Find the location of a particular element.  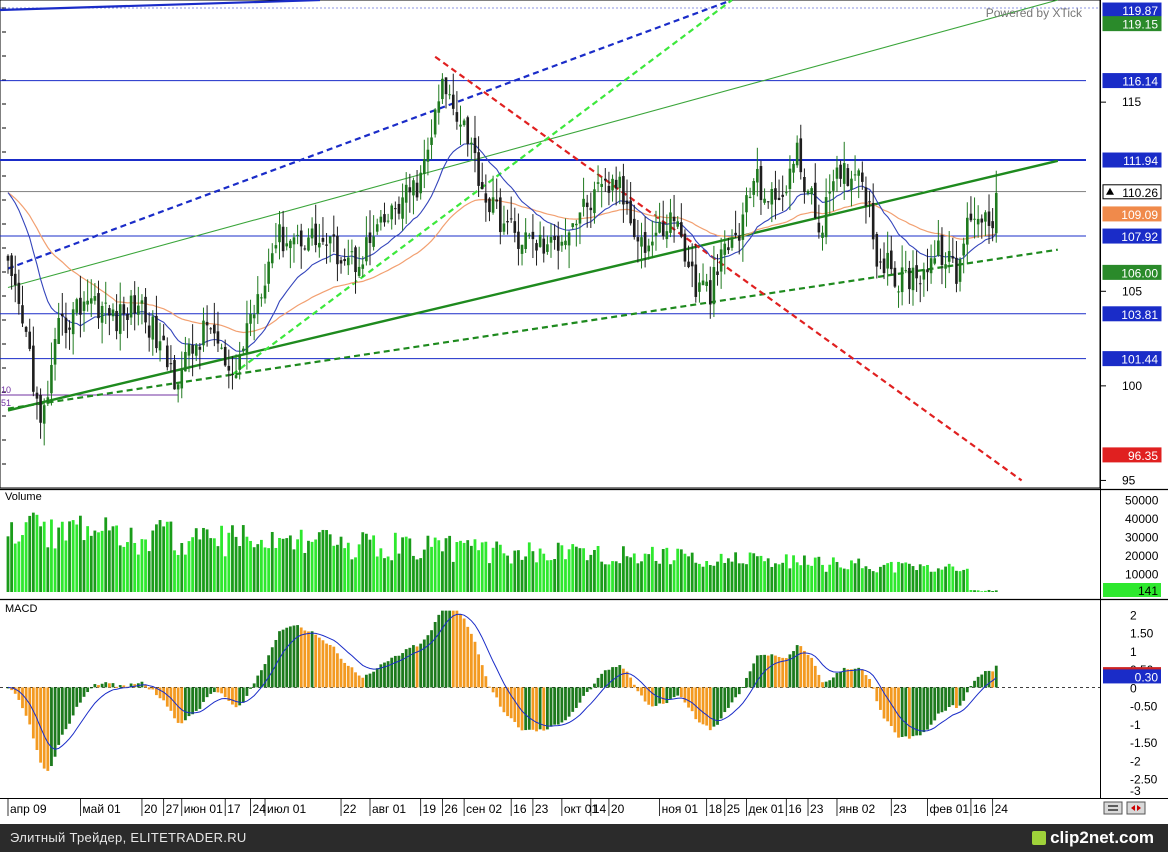

scale-button is located at coordinates (1113, 808).